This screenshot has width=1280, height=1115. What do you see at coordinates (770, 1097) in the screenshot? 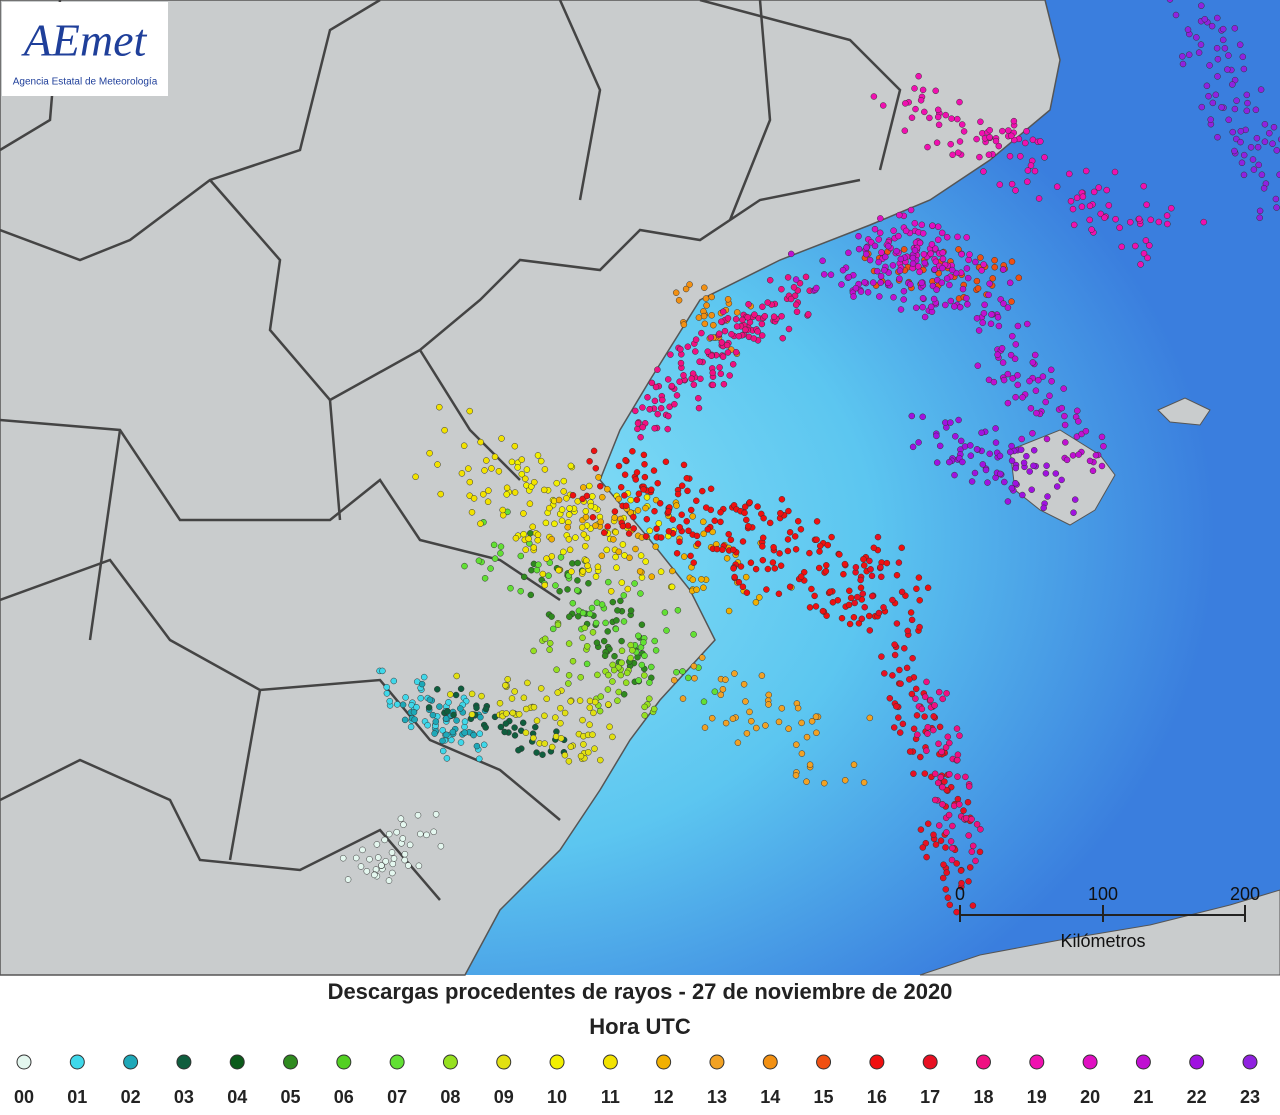
I see `legend-label: 14` at bounding box center [770, 1097].